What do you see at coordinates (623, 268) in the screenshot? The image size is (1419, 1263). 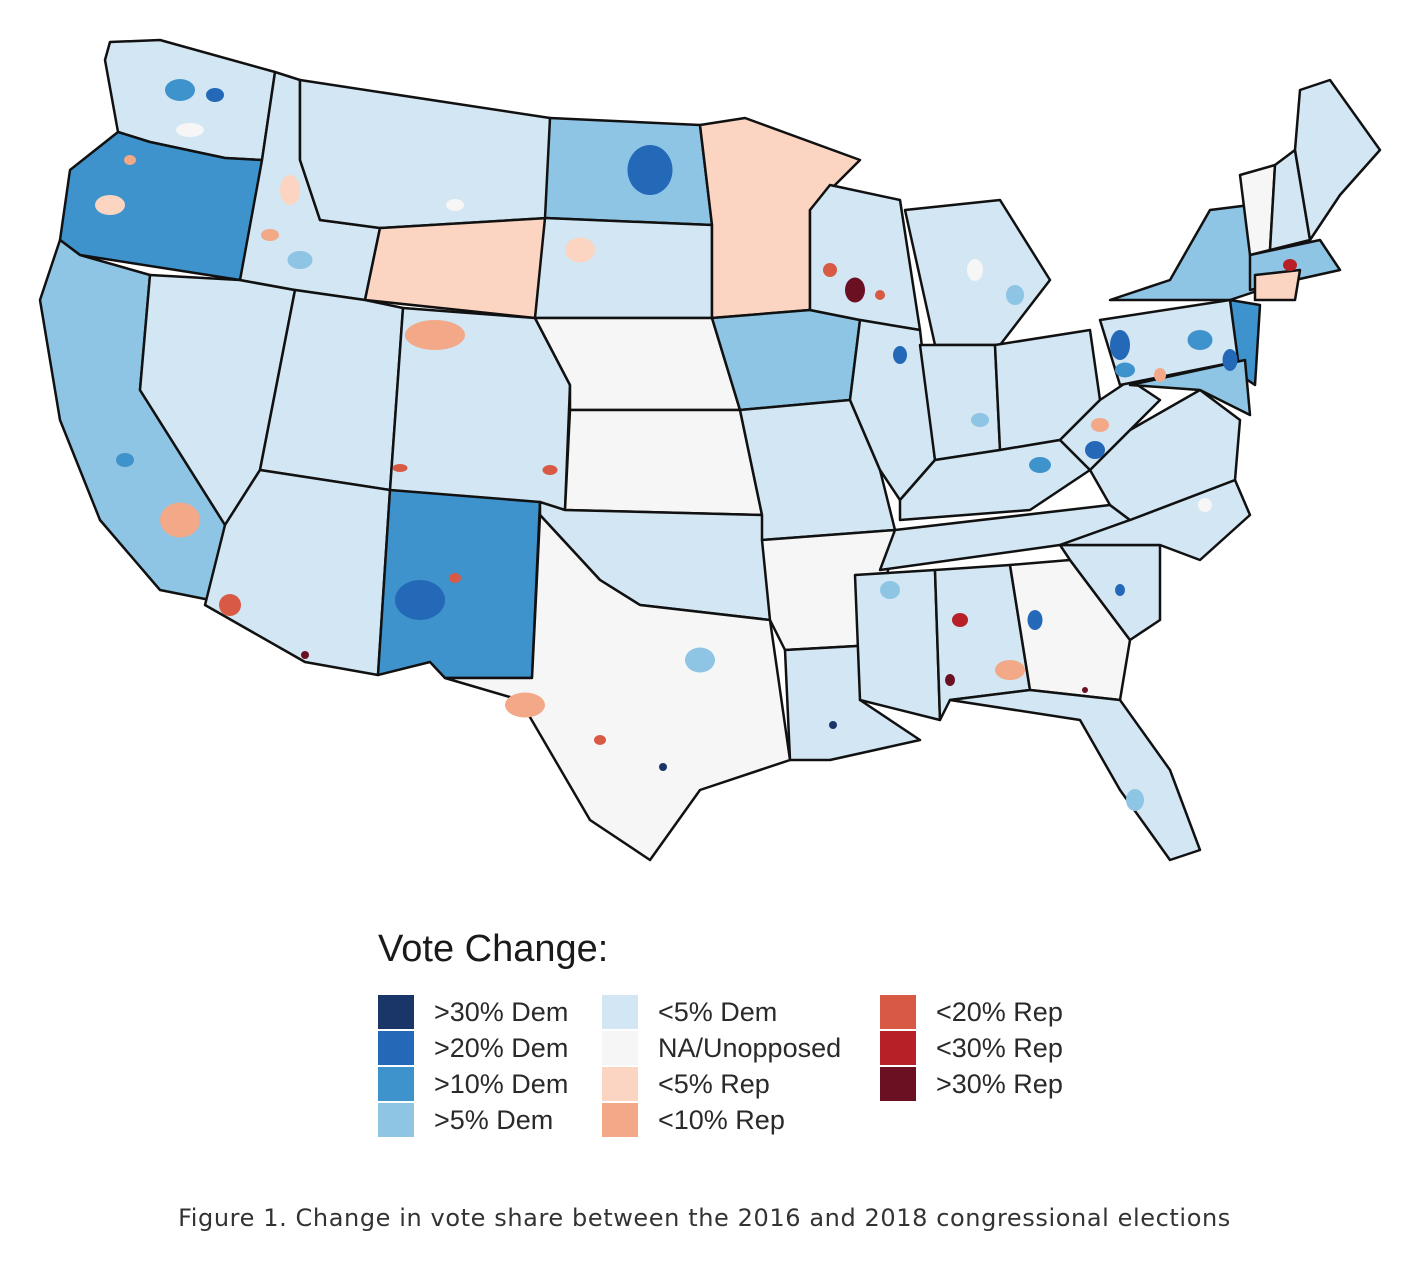 I see `state-region-sd` at bounding box center [623, 268].